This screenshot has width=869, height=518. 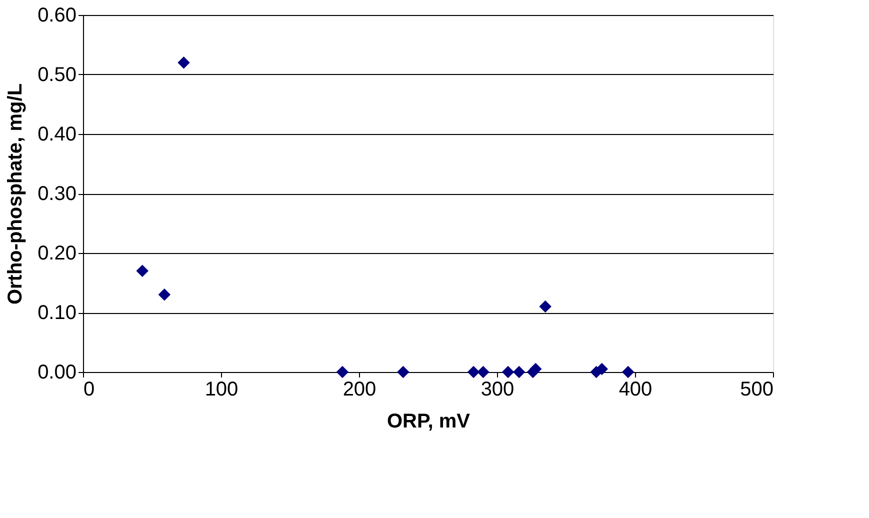 What do you see at coordinates (57, 194) in the screenshot?
I see `y-tick-label: 0.30` at bounding box center [57, 194].